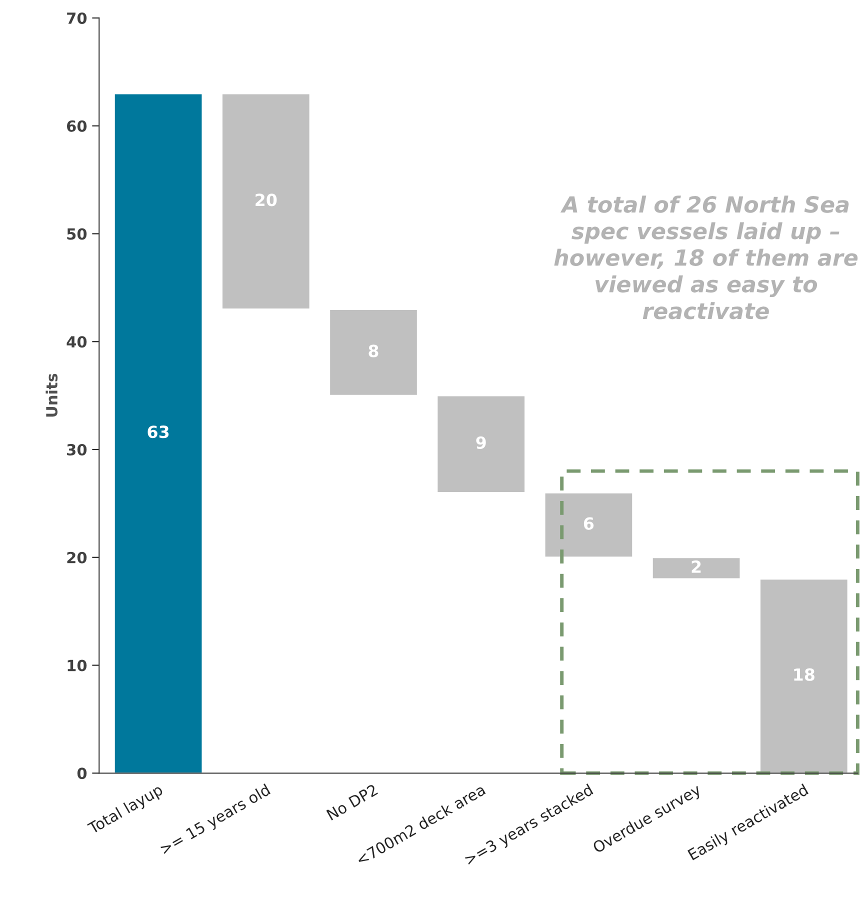  Describe the element at coordinates (77, 666) in the screenshot. I see `y-tick-label: 10` at that location.